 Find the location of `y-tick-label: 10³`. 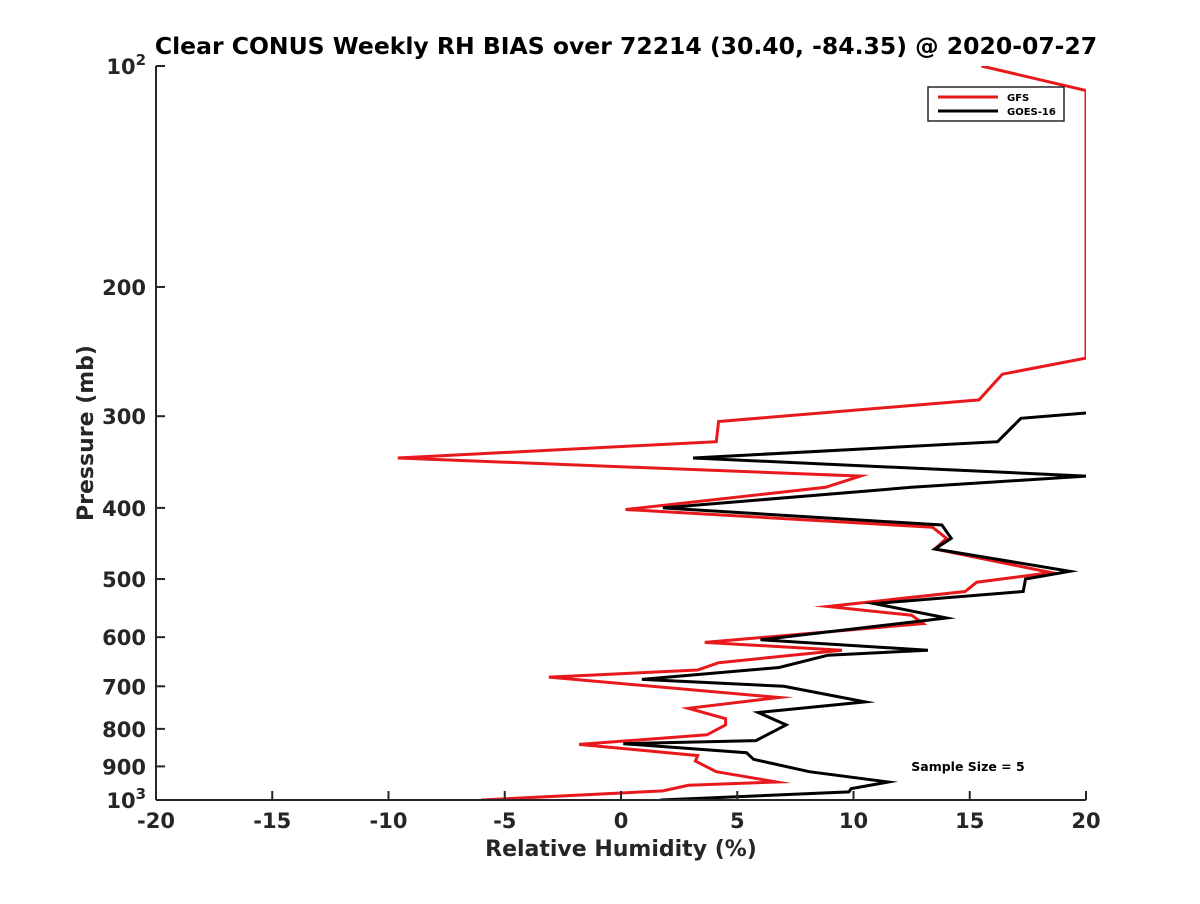

y-tick-label: 10³ is located at coordinates (126, 799).